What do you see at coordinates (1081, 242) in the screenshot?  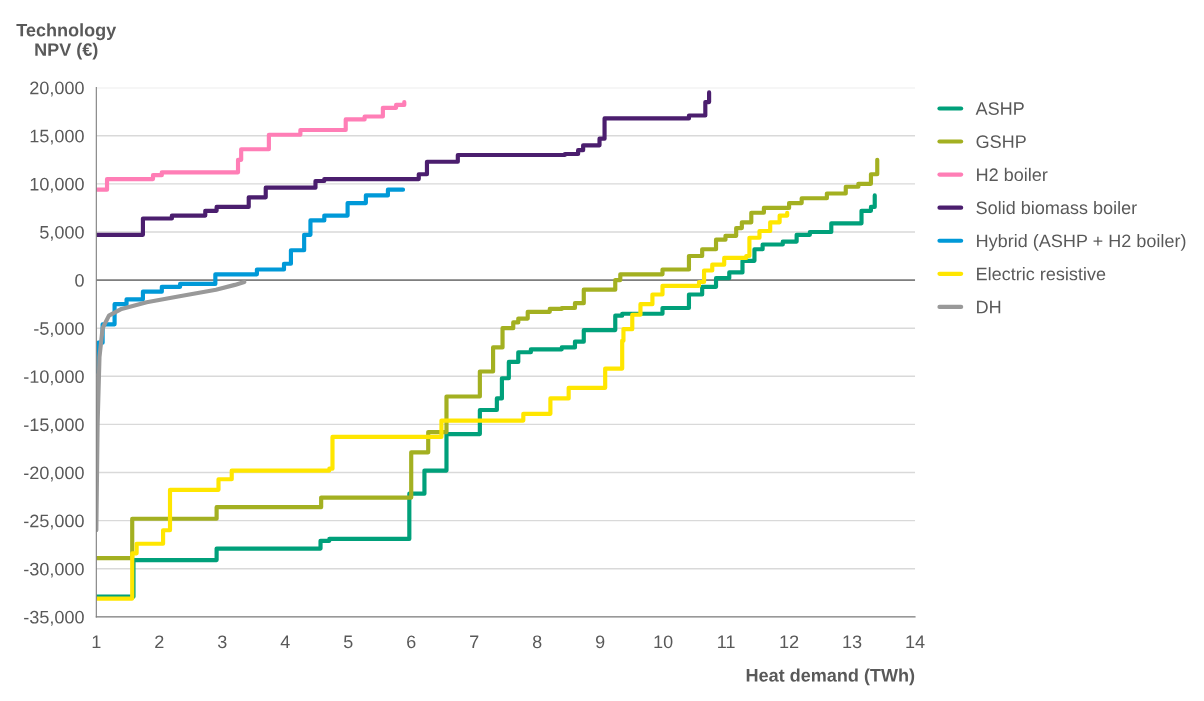 I see `legend-label: Hybrid (ASHP + H2 boiler)` at bounding box center [1081, 242].